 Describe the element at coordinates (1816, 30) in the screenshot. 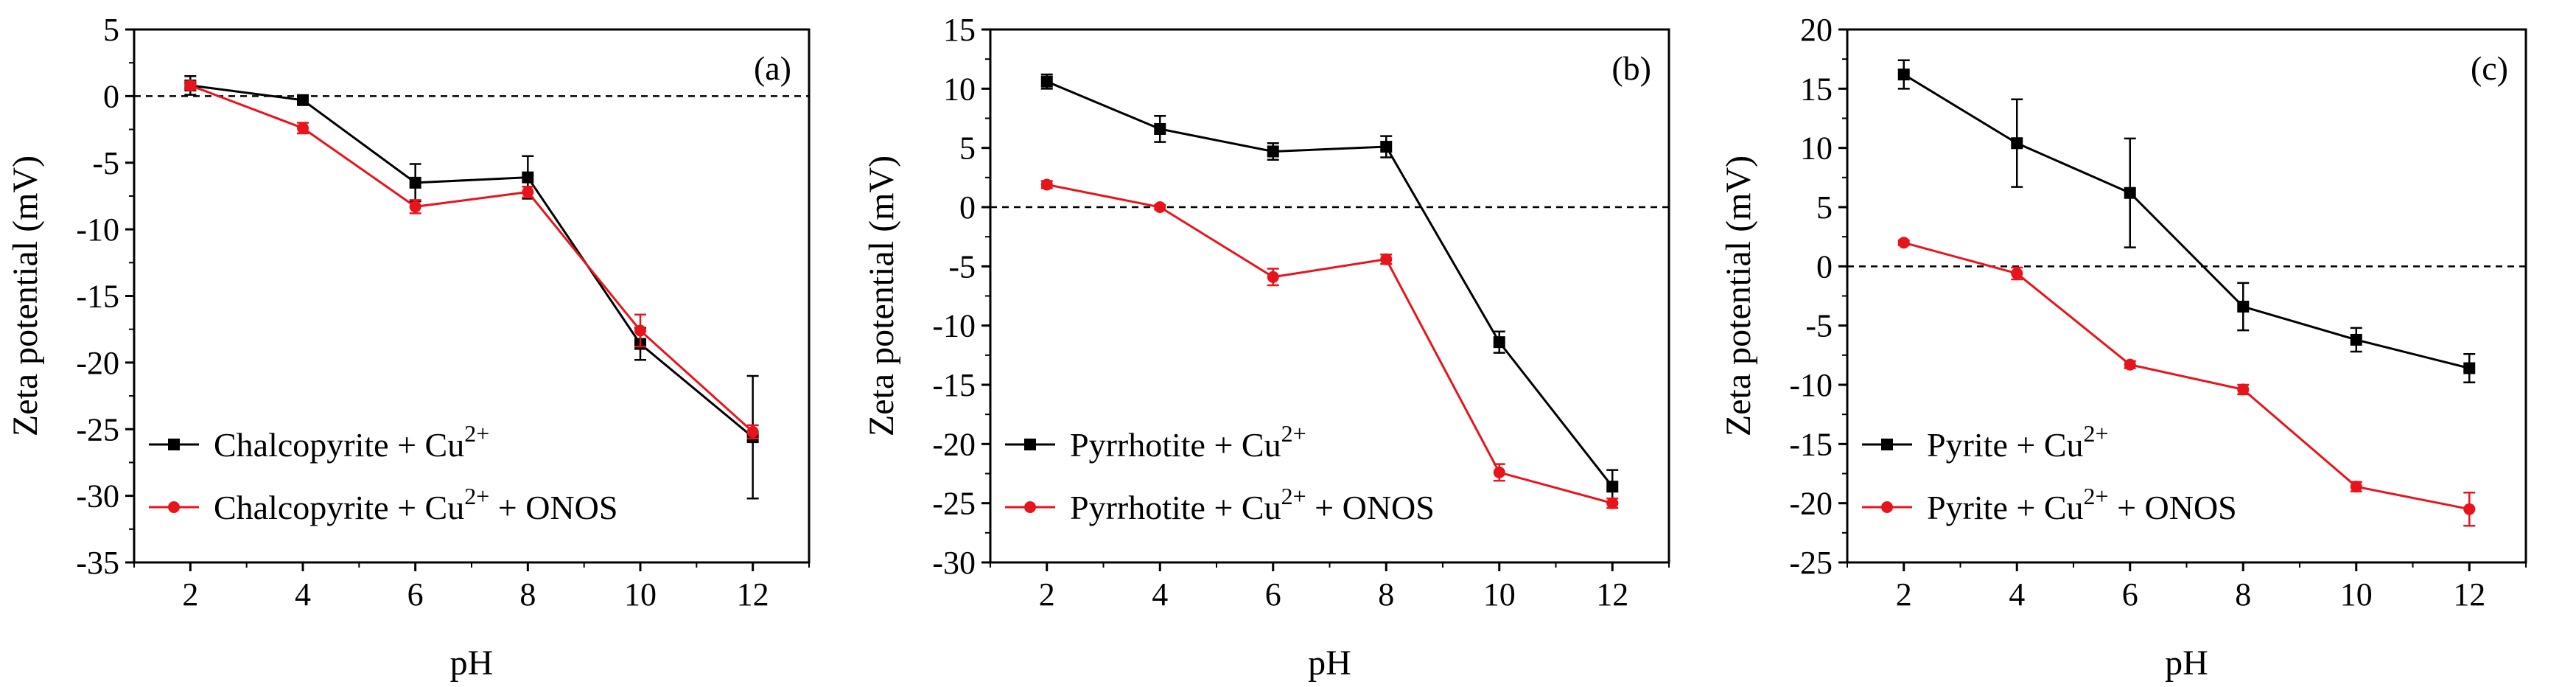

I see `y-tick-label: 20` at that location.